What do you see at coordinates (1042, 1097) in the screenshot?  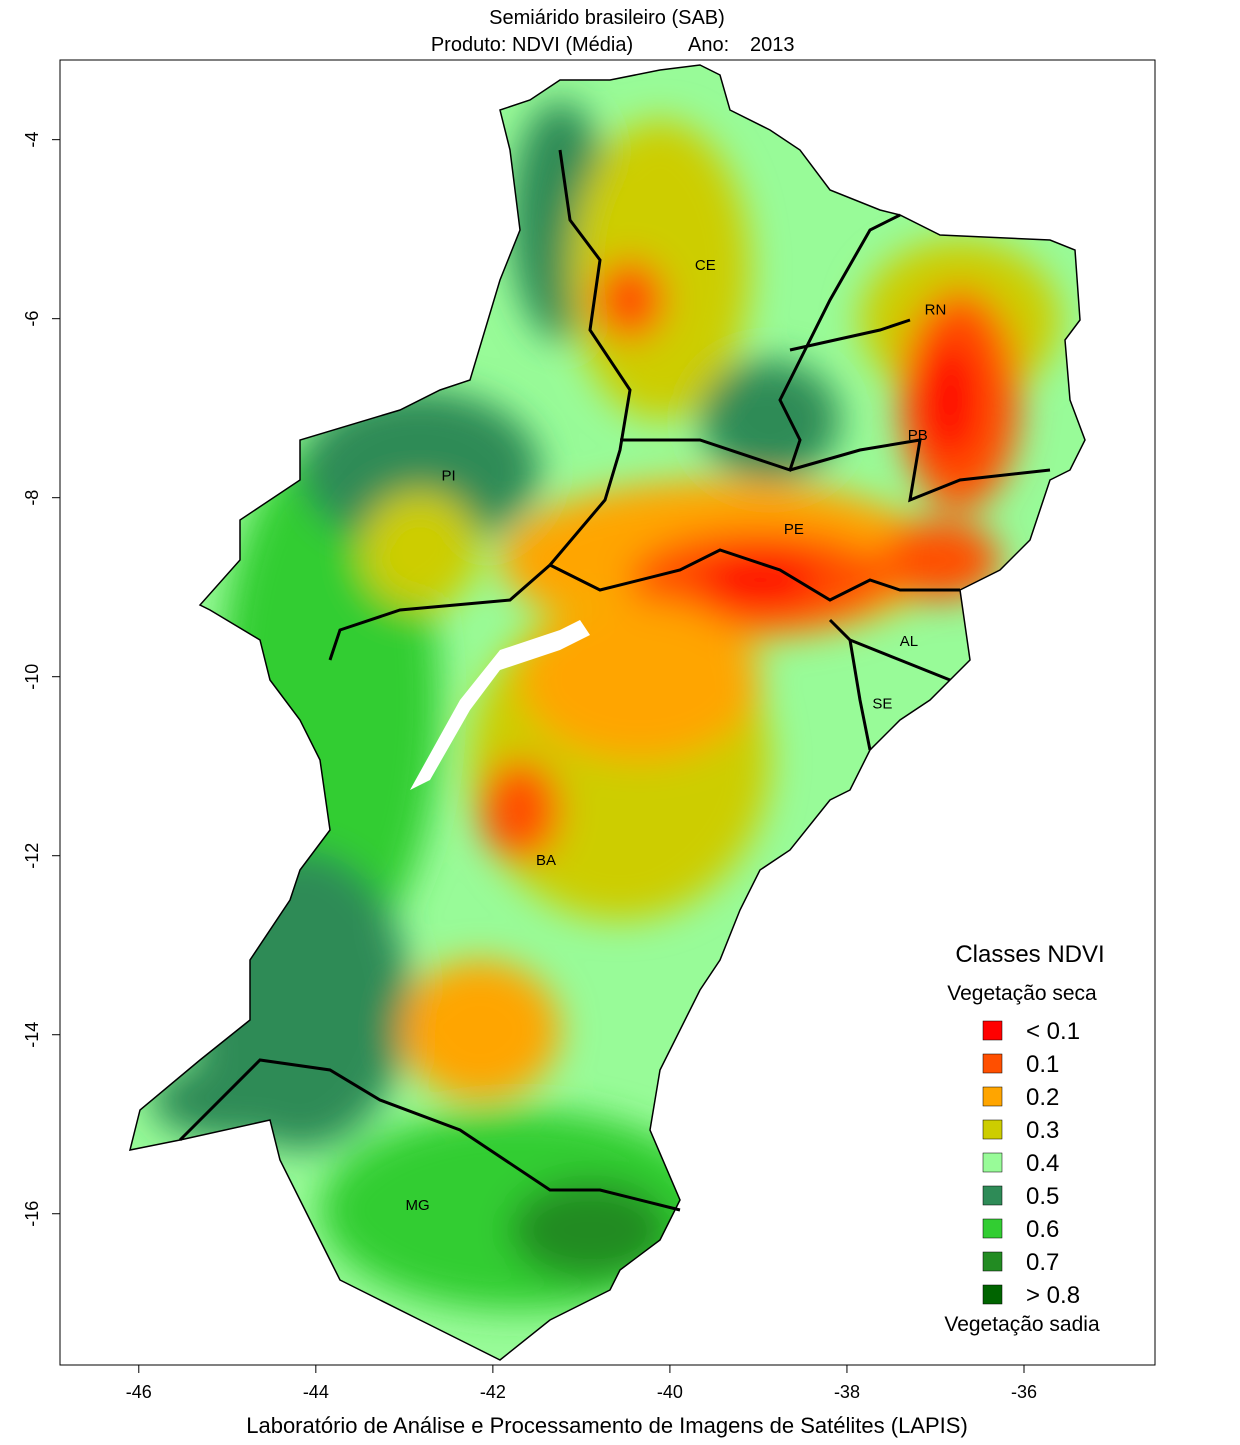 I see `legend-label: 0.2` at bounding box center [1042, 1097].